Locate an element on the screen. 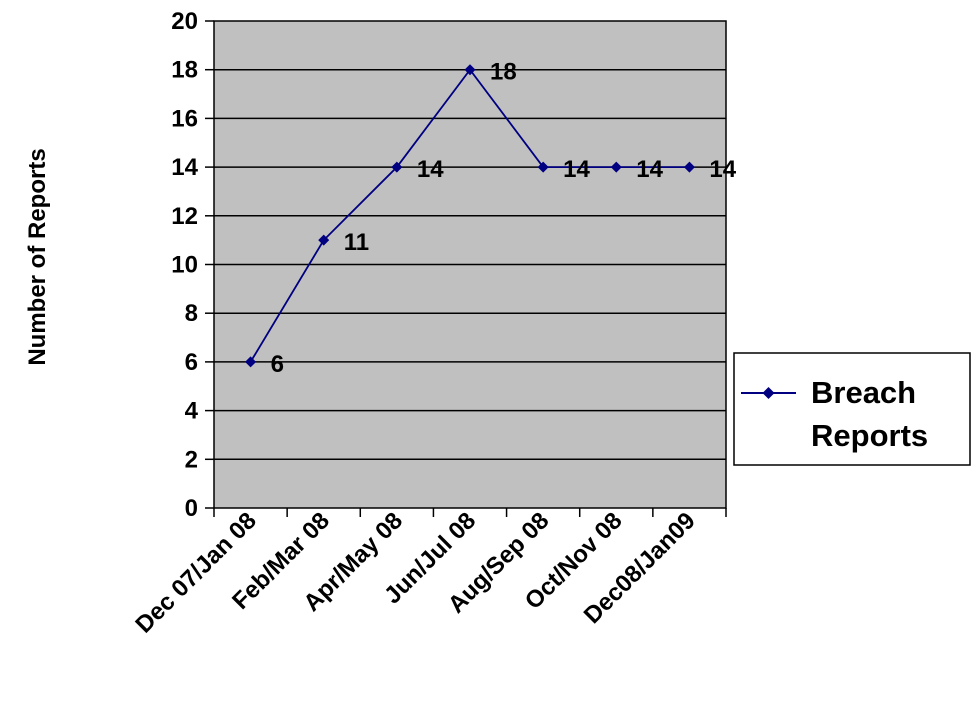 The width and height of the screenshot is (971, 711). y-tick-label: 4 is located at coordinates (192, 411).